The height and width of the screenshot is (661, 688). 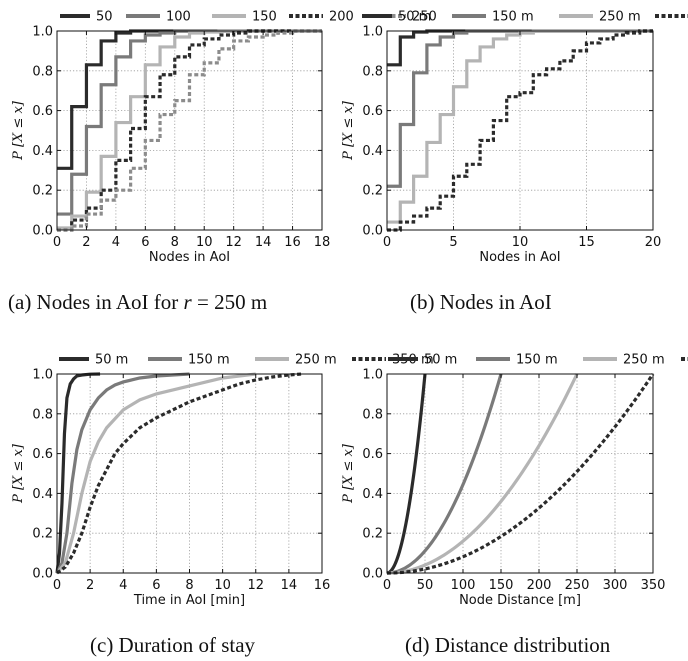 I want to click on x-tick-label: 300, so click(x=615, y=585).